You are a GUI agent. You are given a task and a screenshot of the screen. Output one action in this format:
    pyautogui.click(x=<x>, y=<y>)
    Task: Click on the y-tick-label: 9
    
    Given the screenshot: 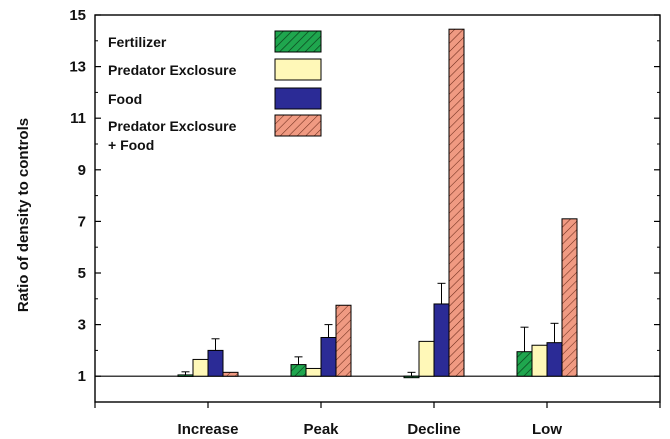 What is the action you would take?
    pyautogui.click(x=82, y=170)
    